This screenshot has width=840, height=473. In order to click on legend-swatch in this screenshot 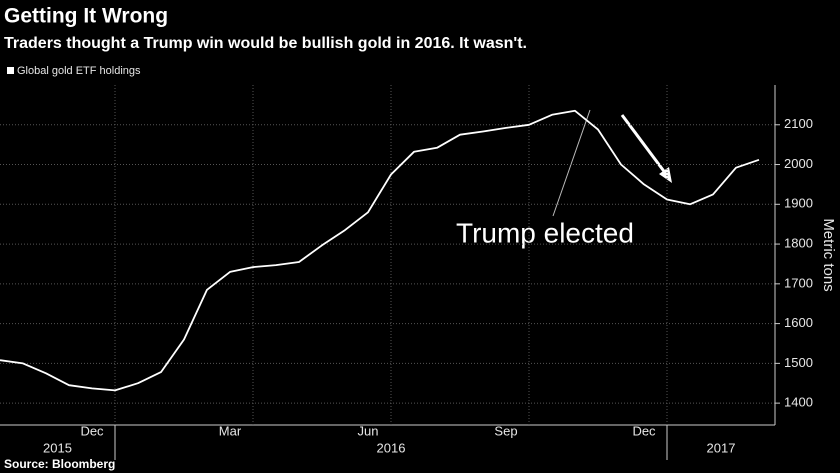, I will do `click(10, 70)`.